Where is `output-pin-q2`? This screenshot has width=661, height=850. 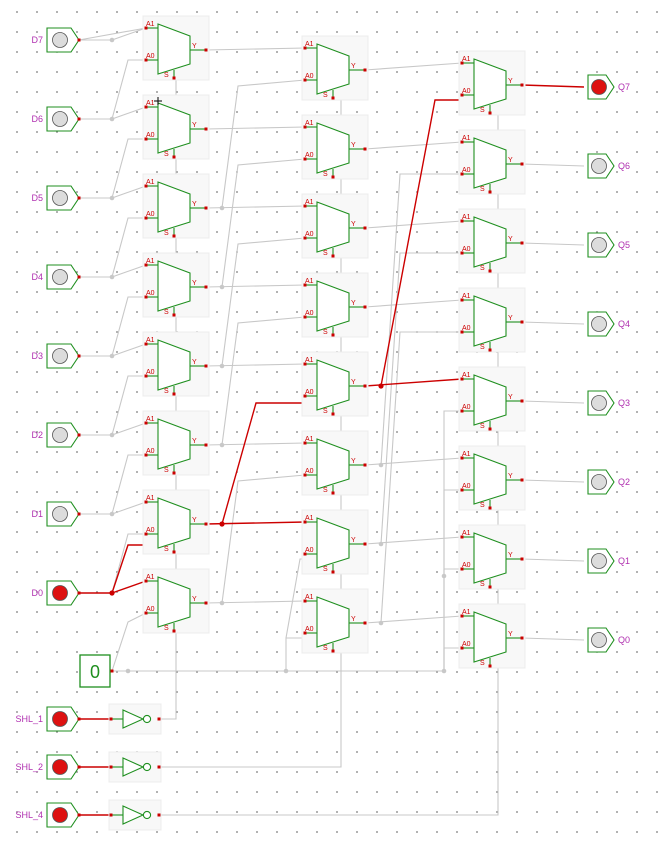
output-pin-q2 is located at coordinates (601, 482).